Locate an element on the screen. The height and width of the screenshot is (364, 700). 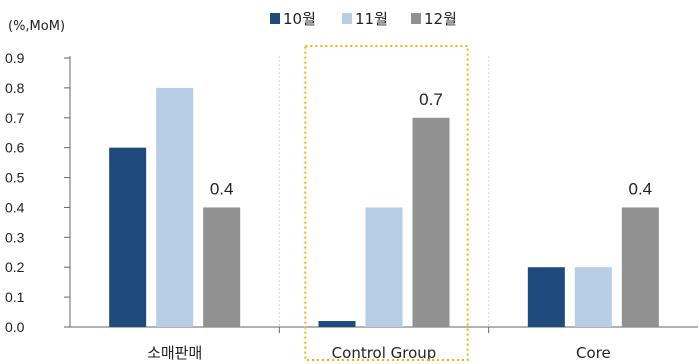
y-tick-label: 0.2 is located at coordinates (15, 267).